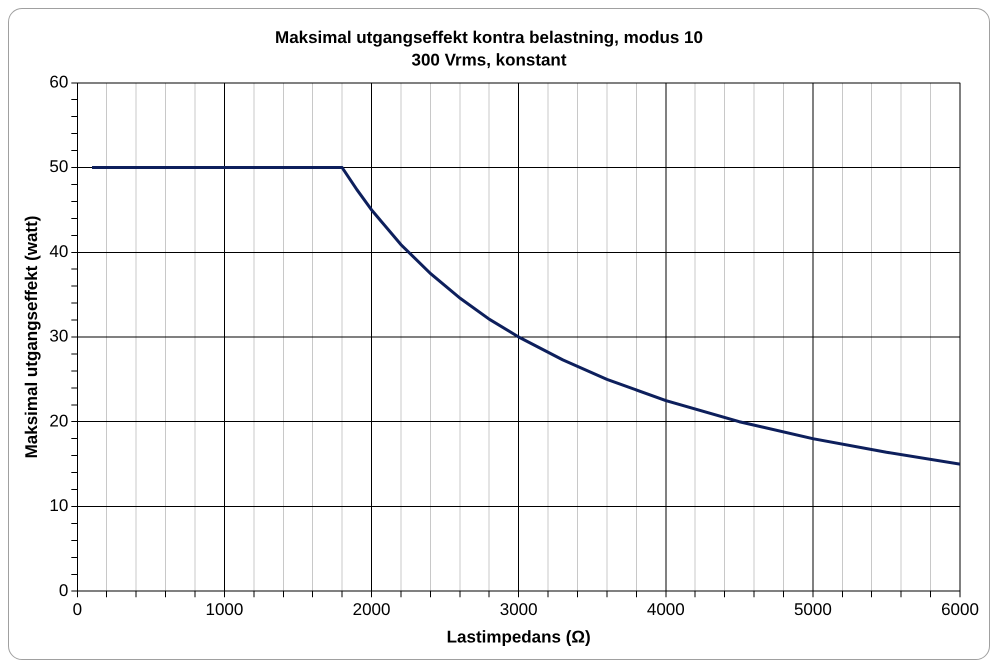 The height and width of the screenshot is (670, 1000). Describe the element at coordinates (519, 610) in the screenshot. I see `x-tick-label: 3000` at that location.